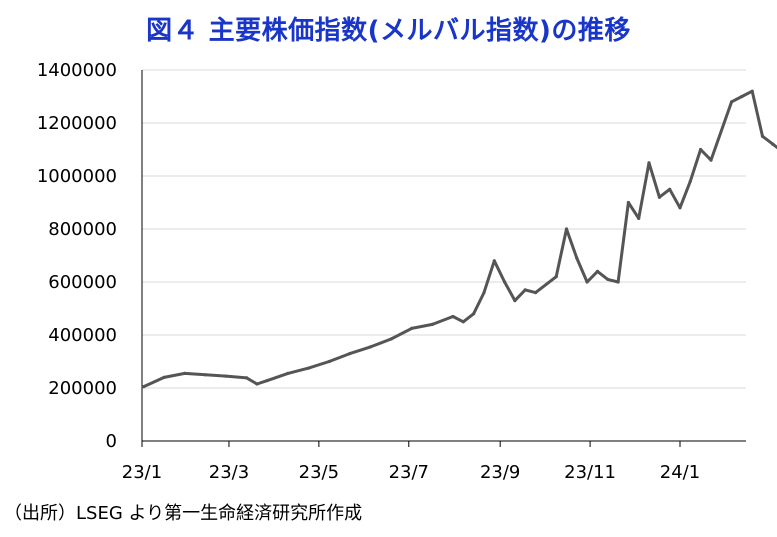 This screenshot has width=777, height=537. I want to click on chart-title: 図４ 主要株価指数(メルバル指数)の推移, so click(388, 31).